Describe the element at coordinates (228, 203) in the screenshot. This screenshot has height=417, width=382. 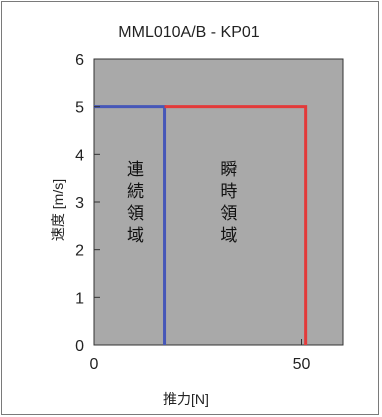
I see `instantaneous-region-label: 瞬時領域` at that location.